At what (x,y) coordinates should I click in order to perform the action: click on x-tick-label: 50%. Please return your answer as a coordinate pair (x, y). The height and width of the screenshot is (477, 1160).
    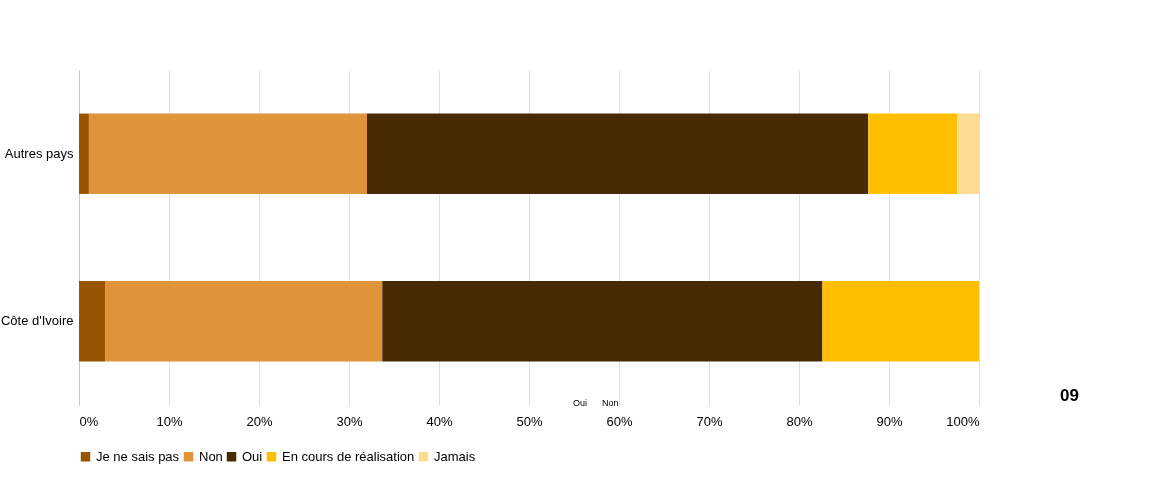
    Looking at the image, I should click on (529, 421).